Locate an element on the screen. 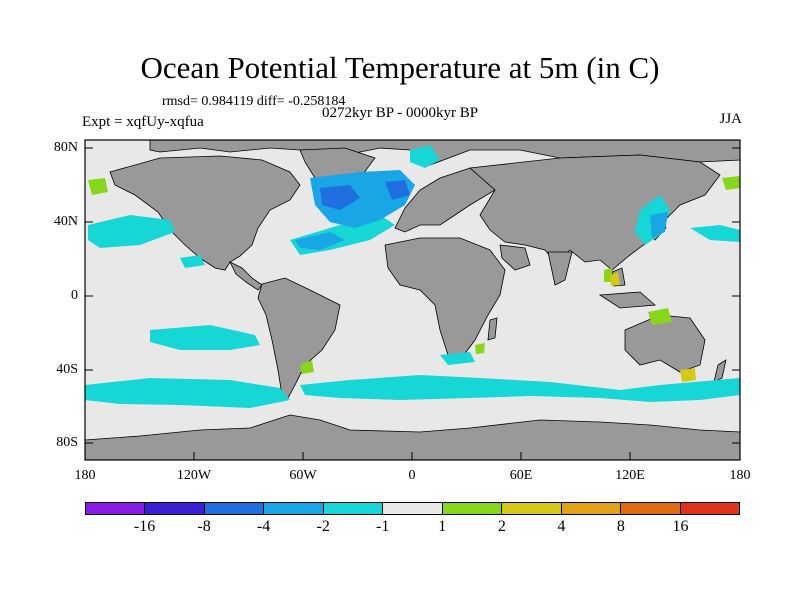 The image size is (800, 600). colorbar-label: -2 is located at coordinates (323, 526).